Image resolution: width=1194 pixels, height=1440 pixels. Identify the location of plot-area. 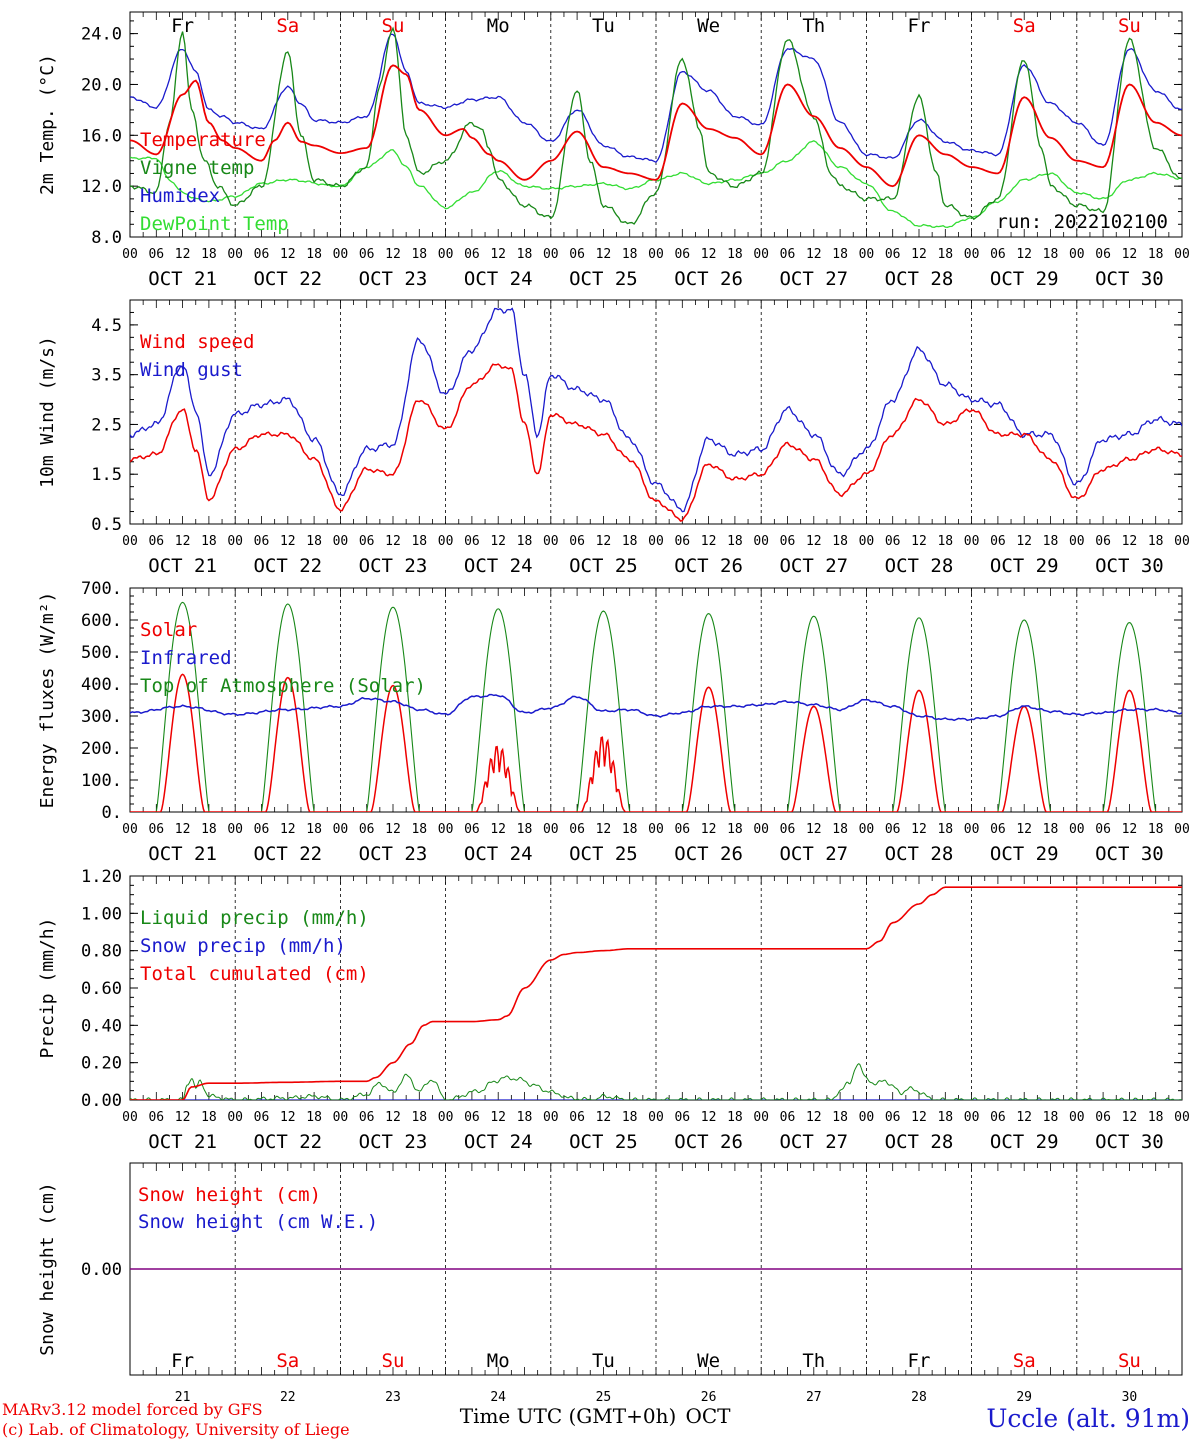
(656, 706).